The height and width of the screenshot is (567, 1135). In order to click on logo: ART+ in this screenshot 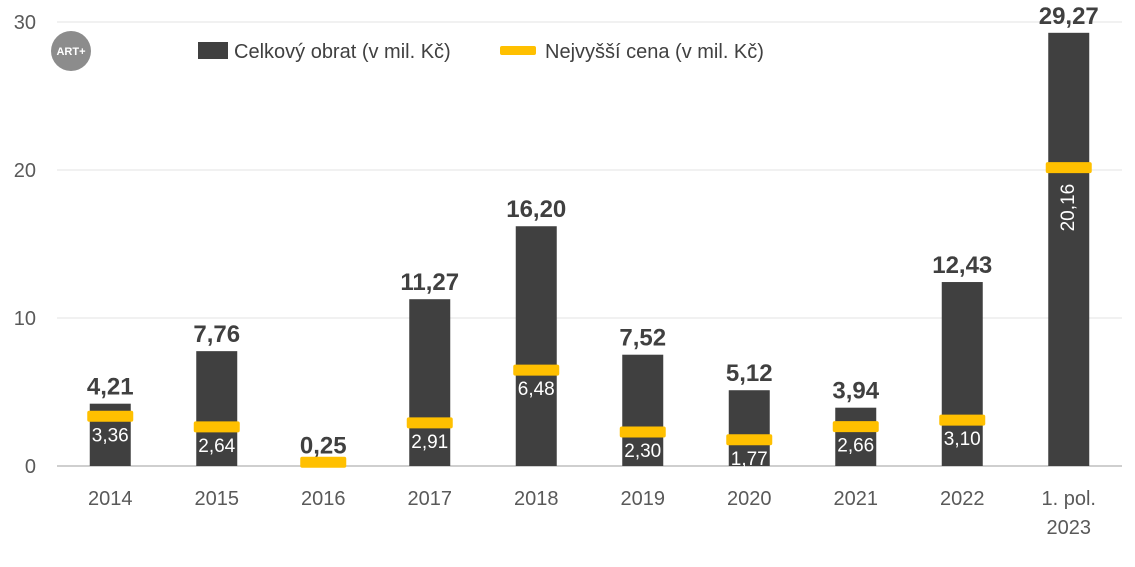, I will do `click(71, 51)`.